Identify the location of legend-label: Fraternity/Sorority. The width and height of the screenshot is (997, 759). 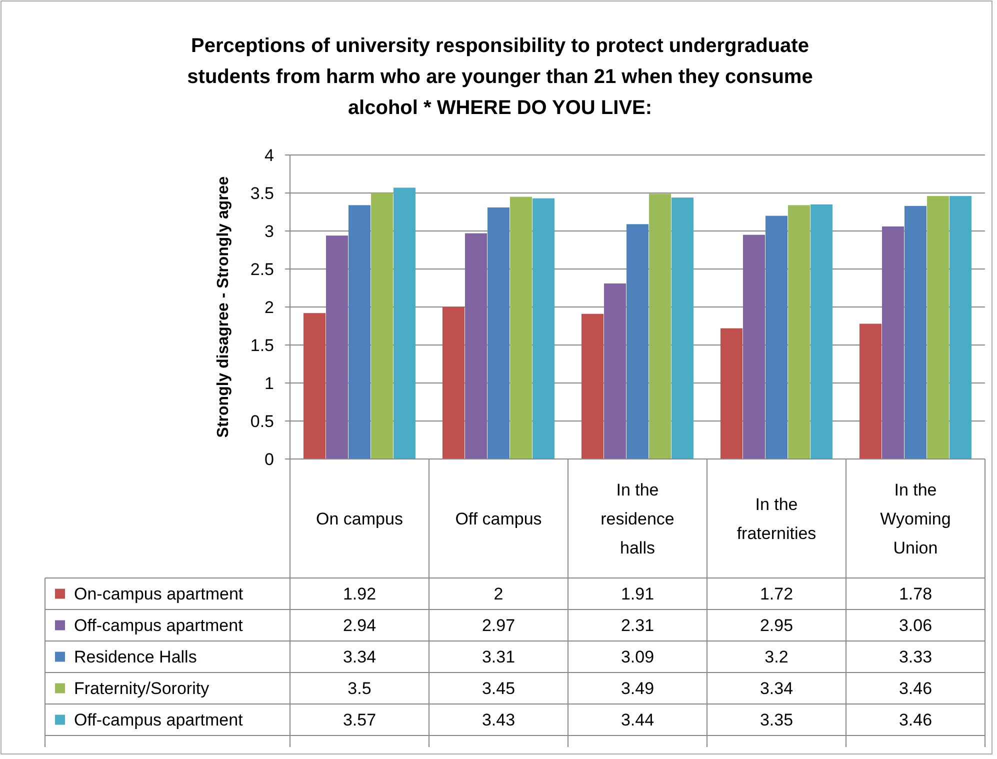
(142, 688).